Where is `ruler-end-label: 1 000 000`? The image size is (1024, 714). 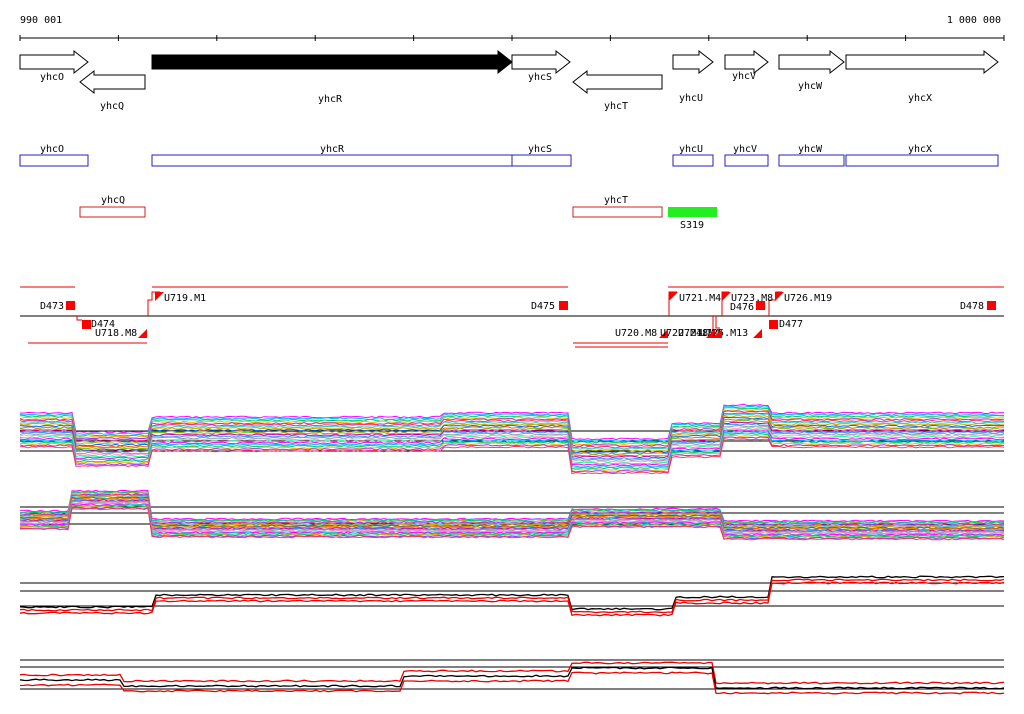 ruler-end-label: 1 000 000 is located at coordinates (974, 20).